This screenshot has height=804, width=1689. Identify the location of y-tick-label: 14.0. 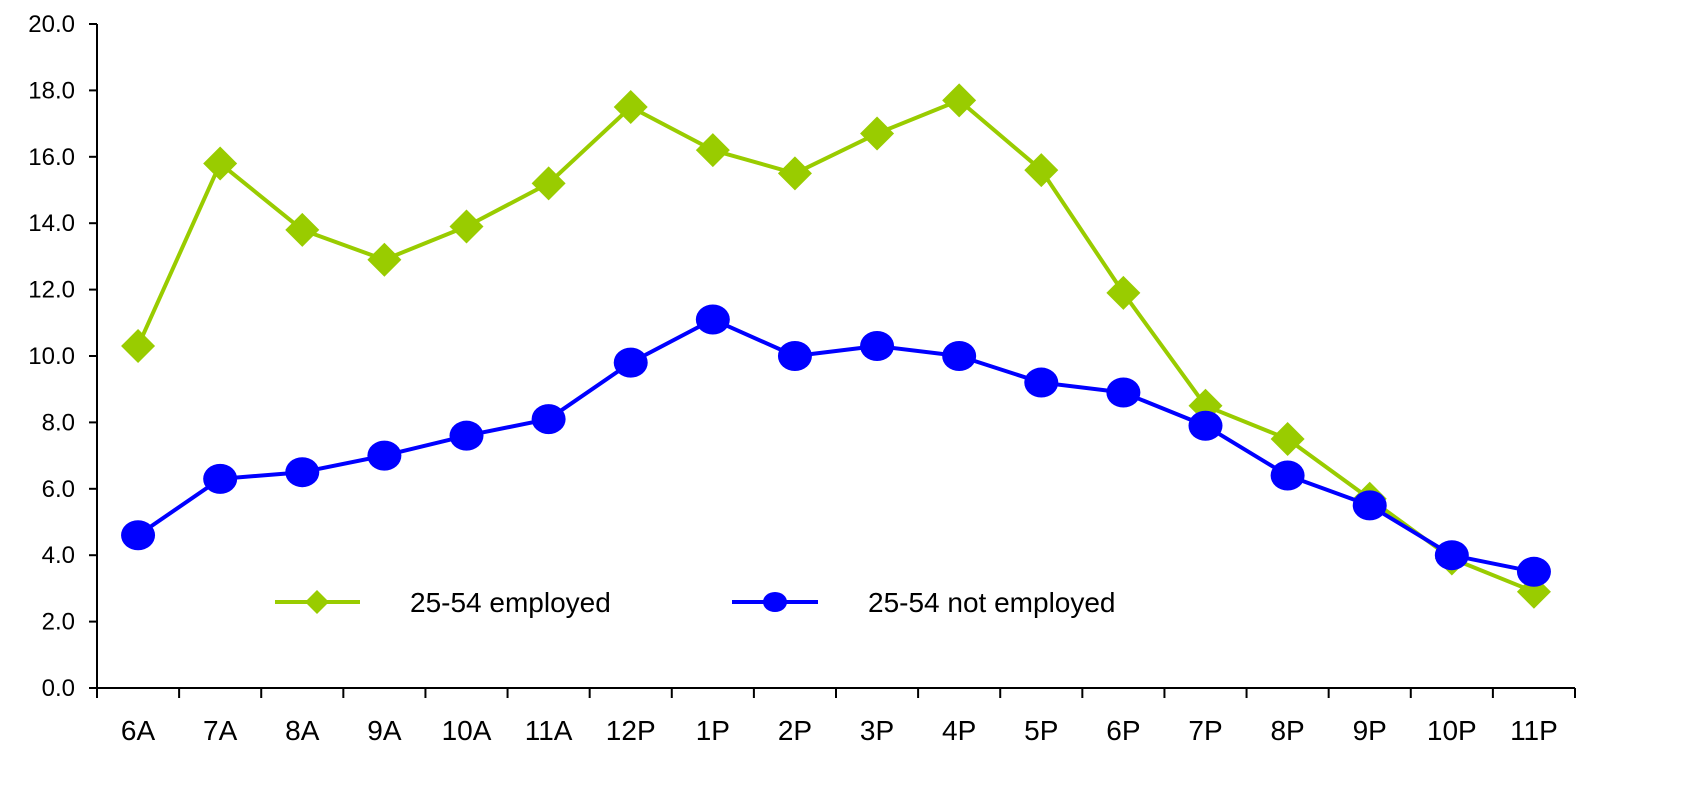
(51, 223).